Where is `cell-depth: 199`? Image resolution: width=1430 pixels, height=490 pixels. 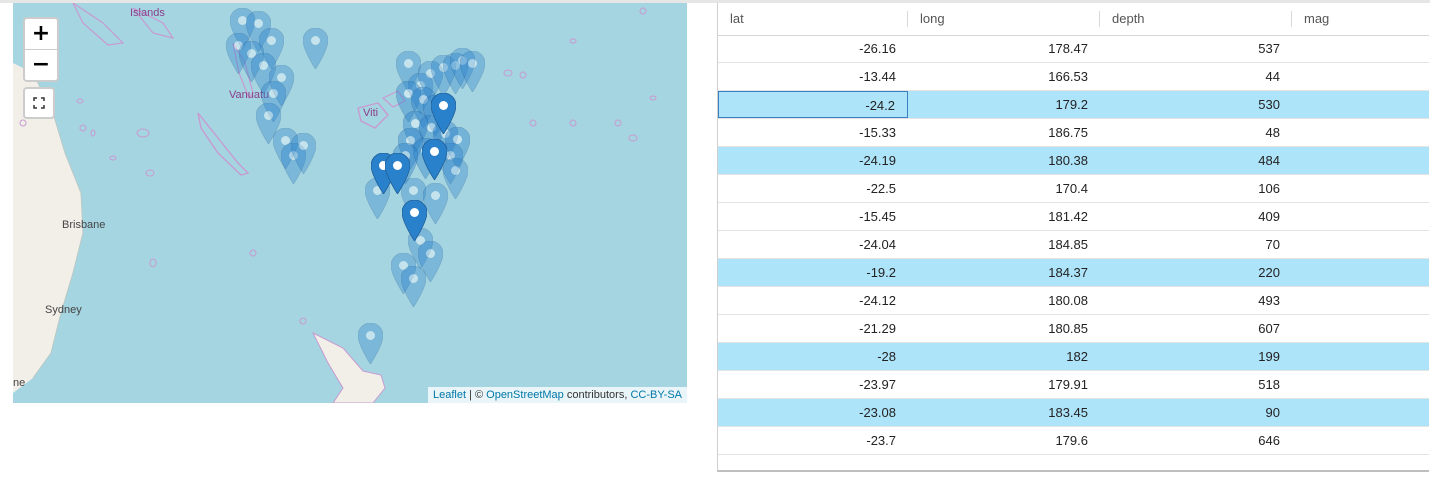
cell-depth: 199 is located at coordinates (1269, 356).